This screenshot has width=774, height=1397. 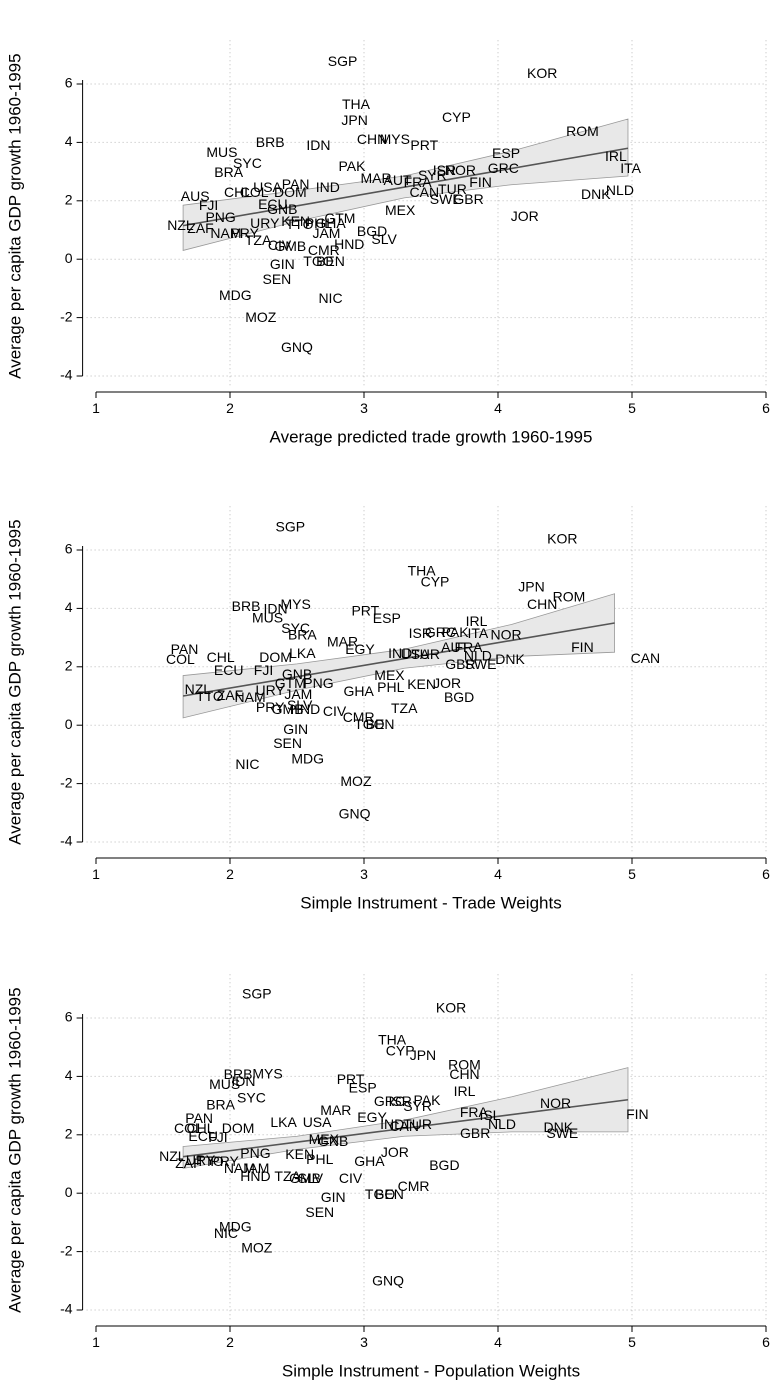 What do you see at coordinates (400, 1050) in the screenshot?
I see `point-label: CYP` at bounding box center [400, 1050].